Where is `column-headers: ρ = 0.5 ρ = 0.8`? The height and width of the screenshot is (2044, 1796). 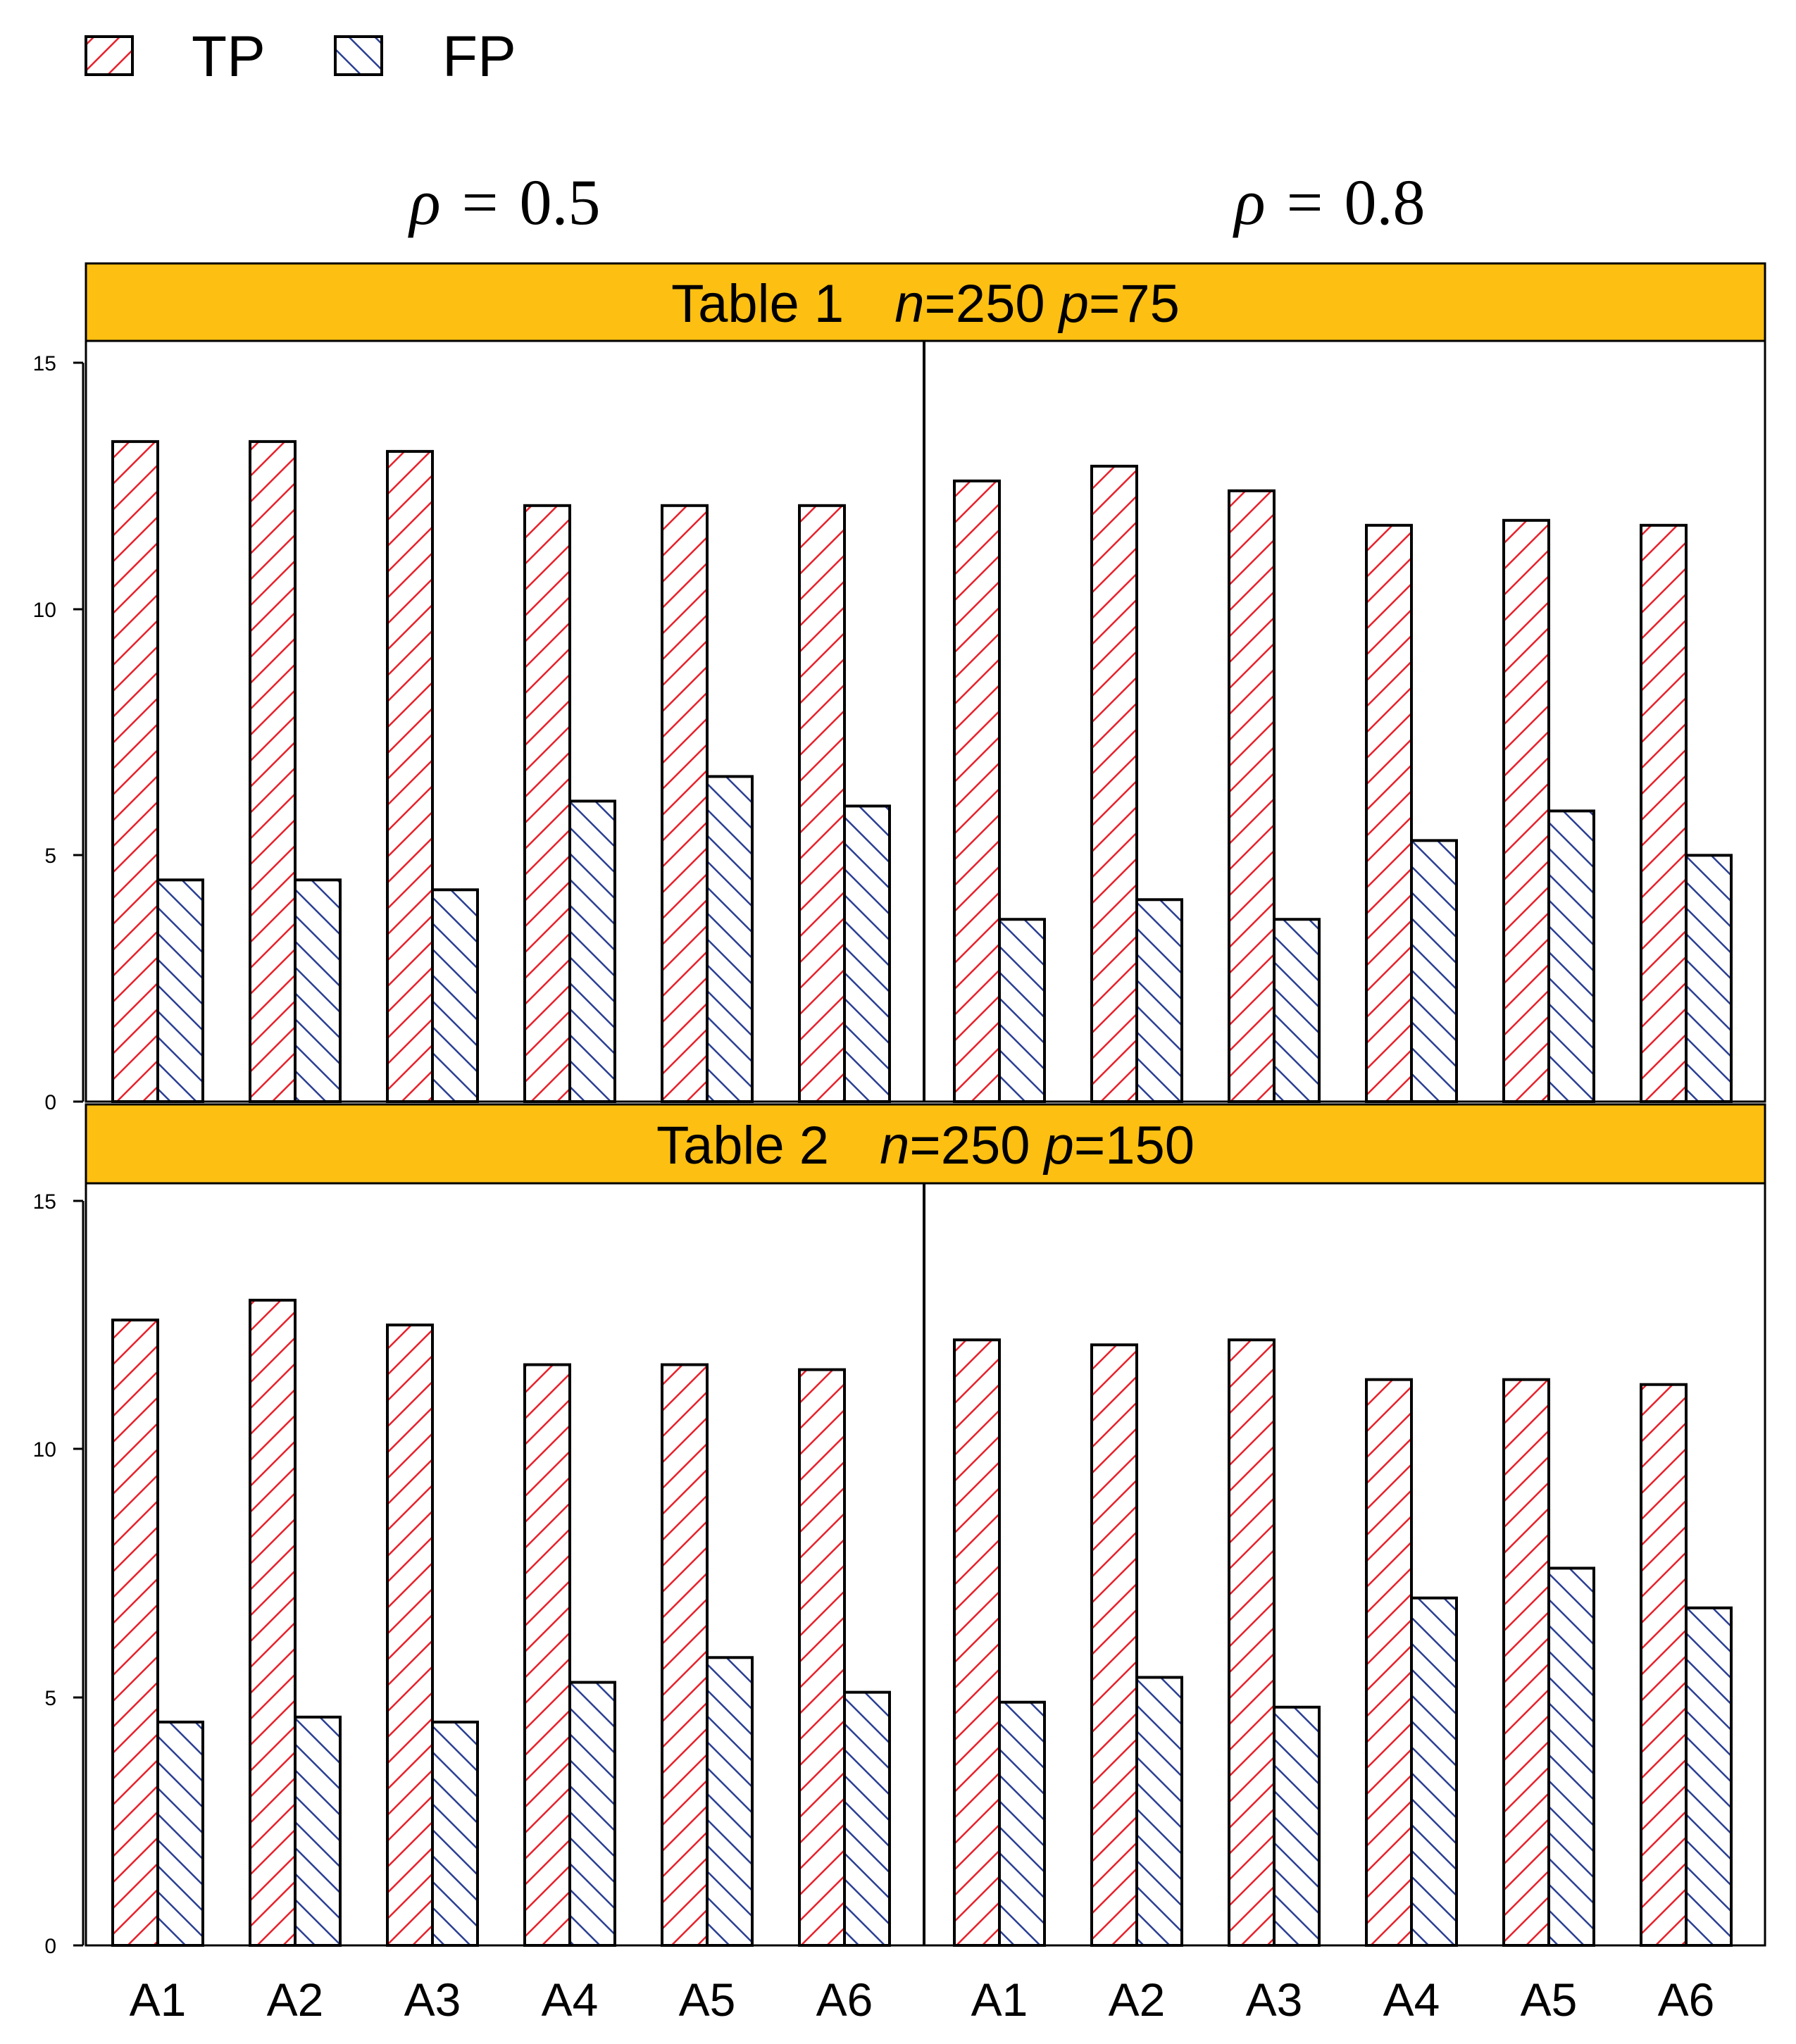 column-headers: ρ = 0.5 ρ = 0.8 is located at coordinates (916, 202).